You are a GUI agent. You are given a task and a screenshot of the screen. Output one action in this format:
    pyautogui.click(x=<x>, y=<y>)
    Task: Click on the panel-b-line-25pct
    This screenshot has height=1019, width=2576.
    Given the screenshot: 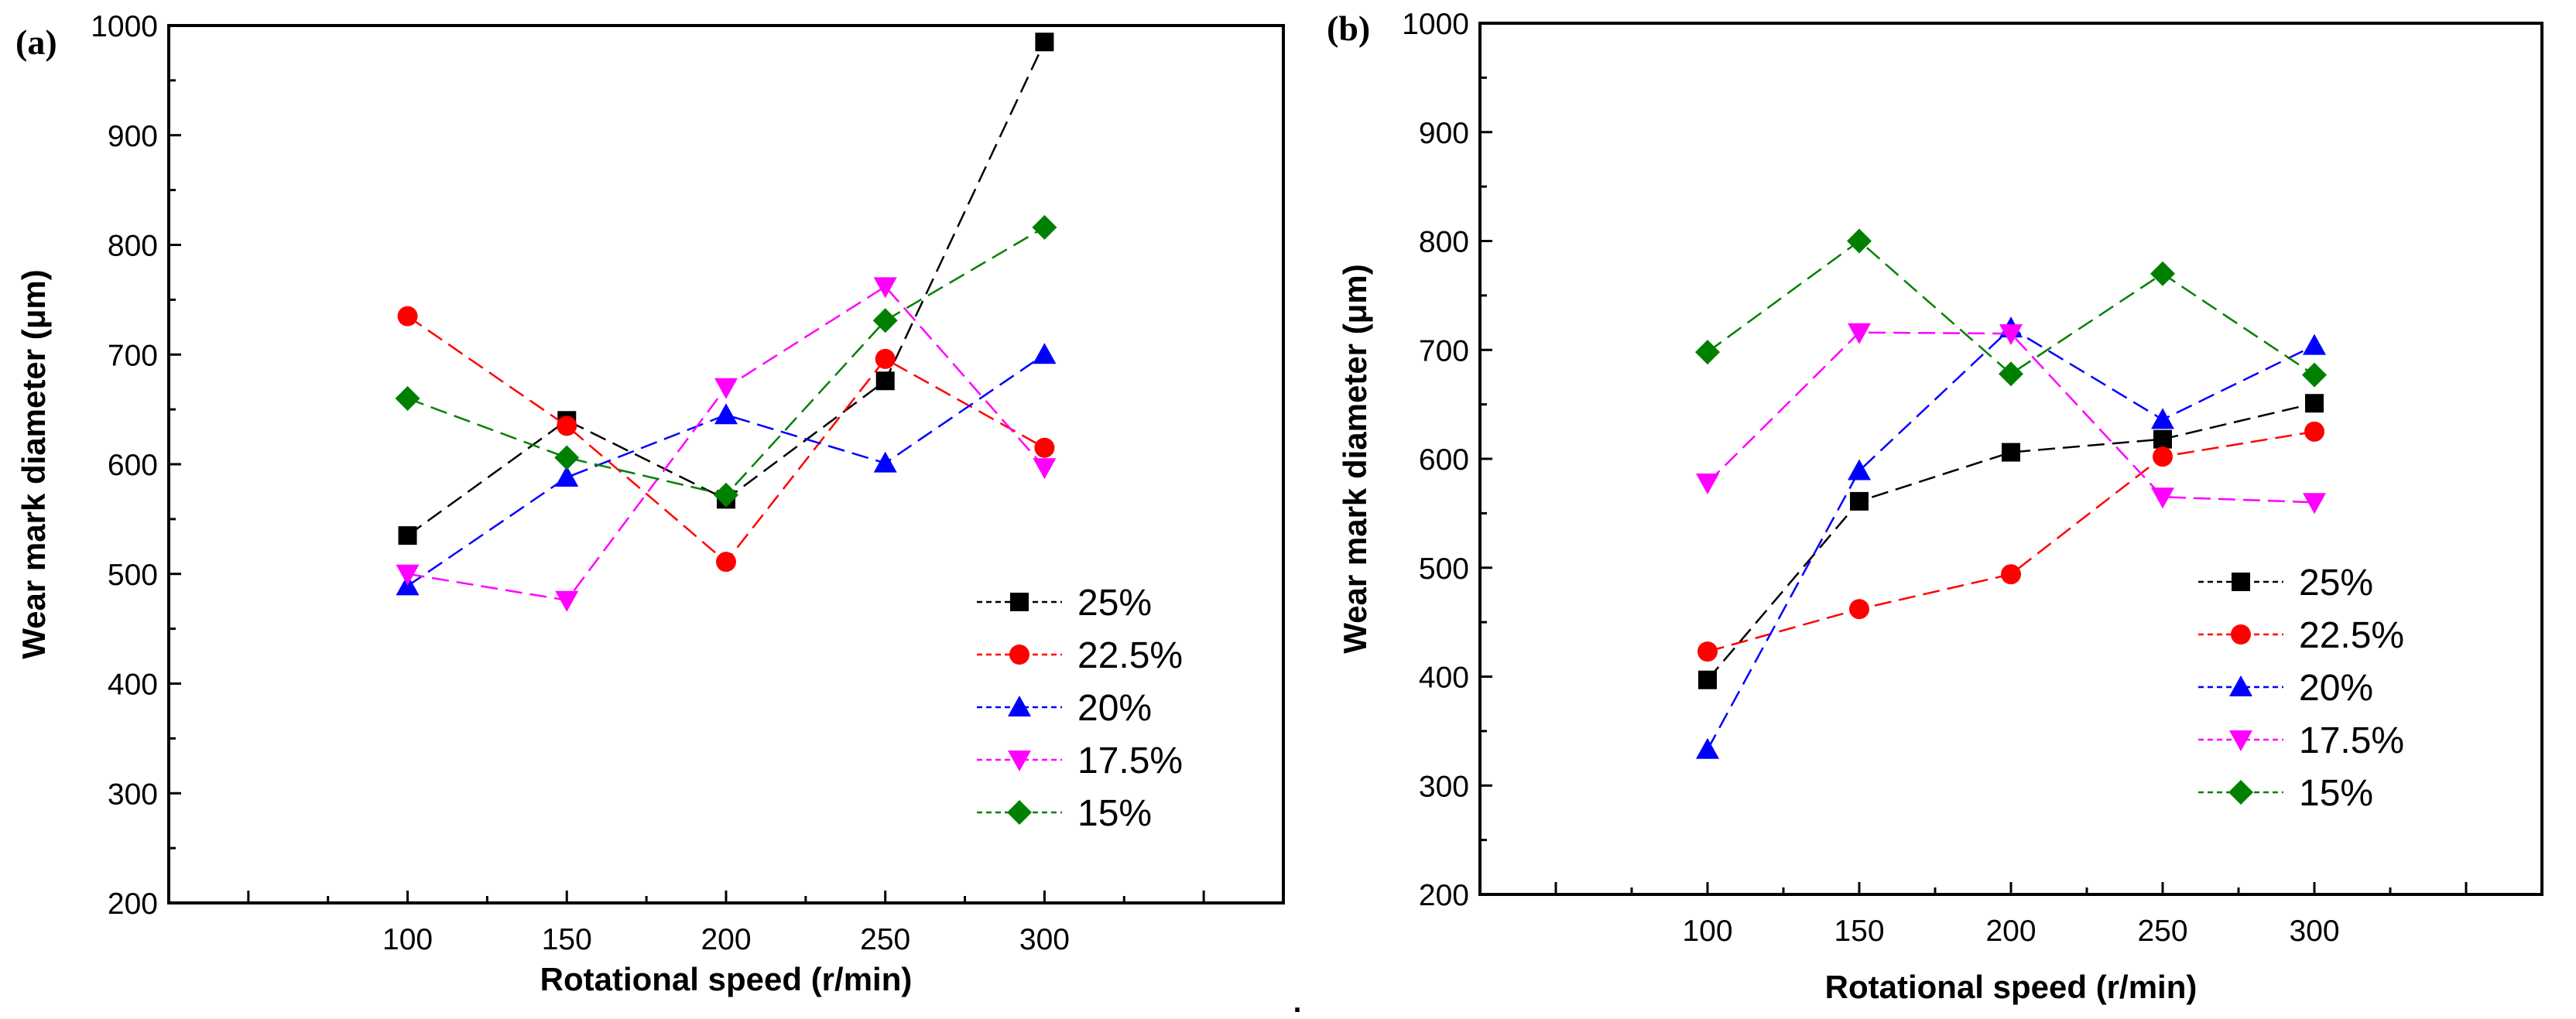 What is the action you would take?
    pyautogui.click(x=2011, y=541)
    